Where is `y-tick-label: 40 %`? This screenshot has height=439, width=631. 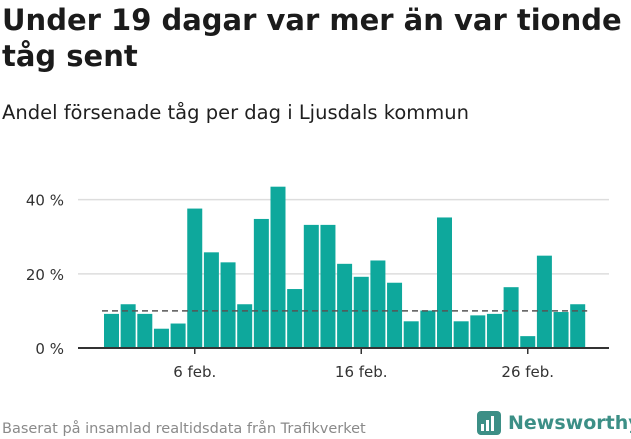 y-tick-label: 40 % is located at coordinates (45, 201).